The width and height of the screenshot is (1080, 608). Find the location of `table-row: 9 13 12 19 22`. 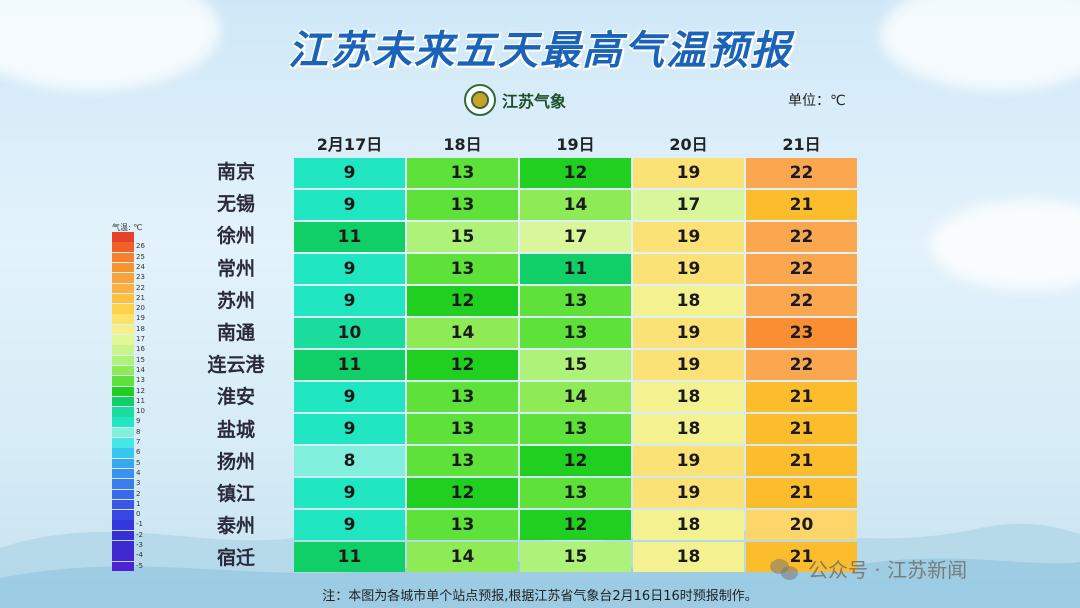

table-row: 9 13 12 19 22 is located at coordinates (575, 173).